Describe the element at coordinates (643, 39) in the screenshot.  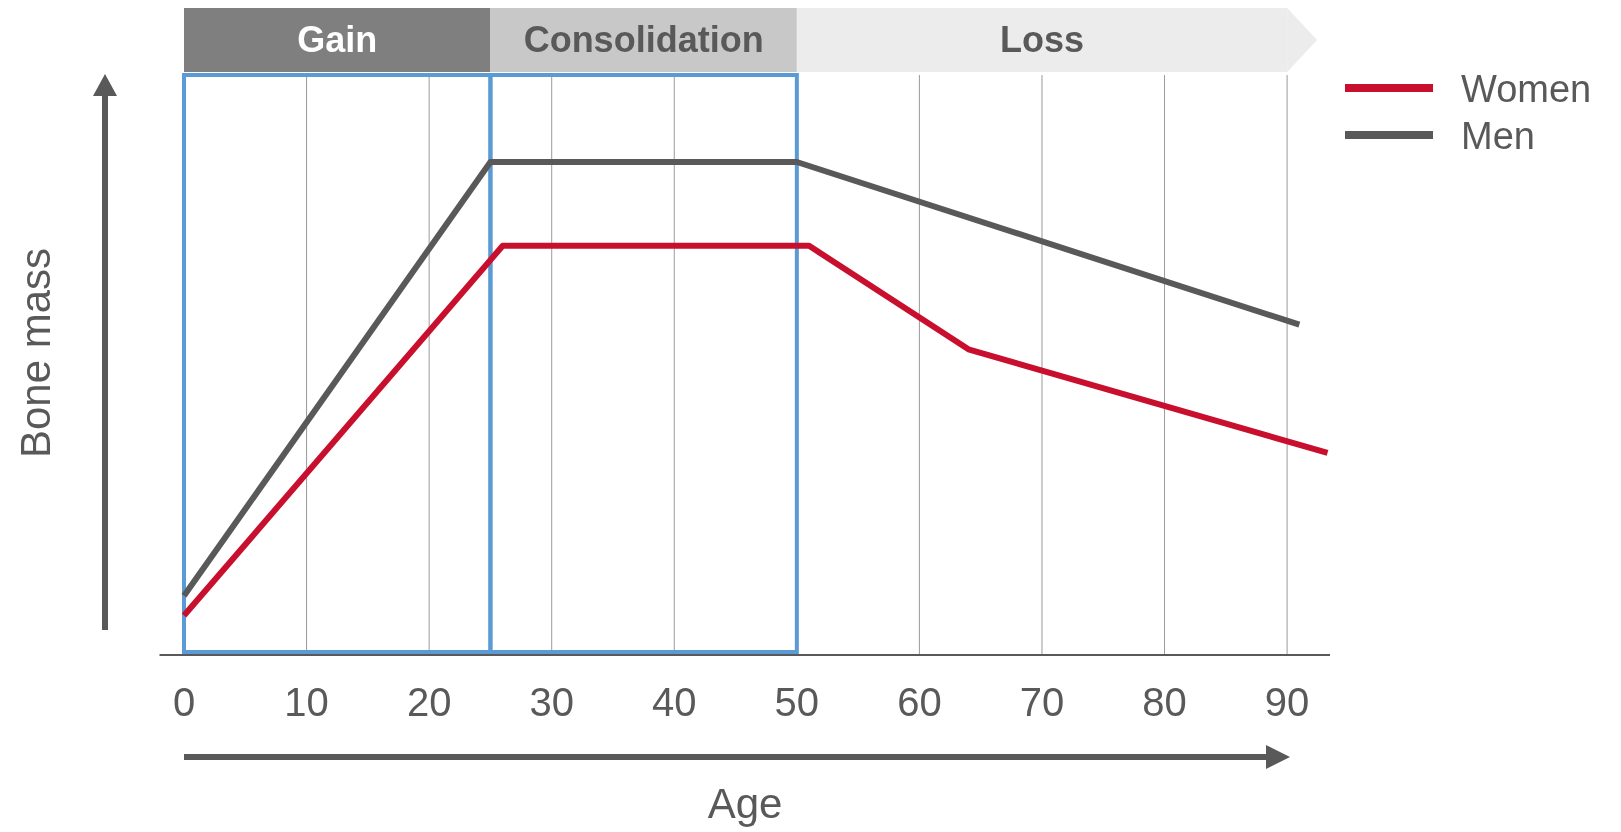
I see `band-label: Consolidation` at that location.